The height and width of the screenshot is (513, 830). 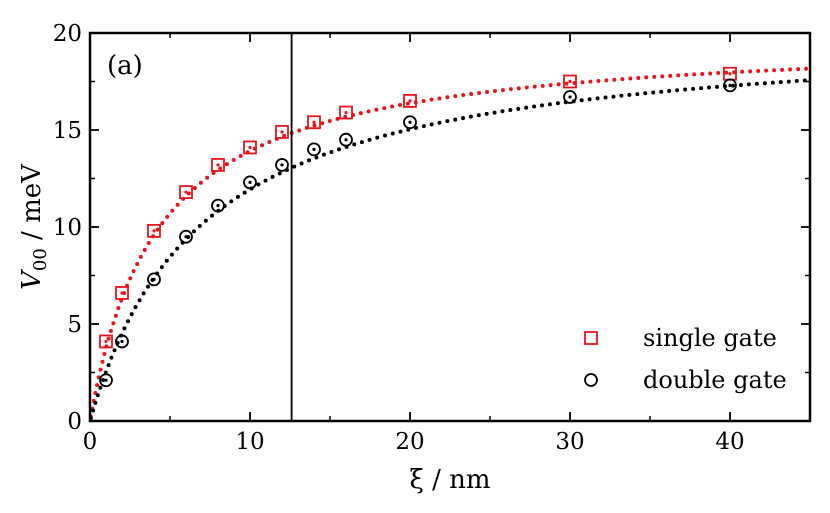 What do you see at coordinates (729, 442) in the screenshot?
I see `x-tick-label: 40` at bounding box center [729, 442].